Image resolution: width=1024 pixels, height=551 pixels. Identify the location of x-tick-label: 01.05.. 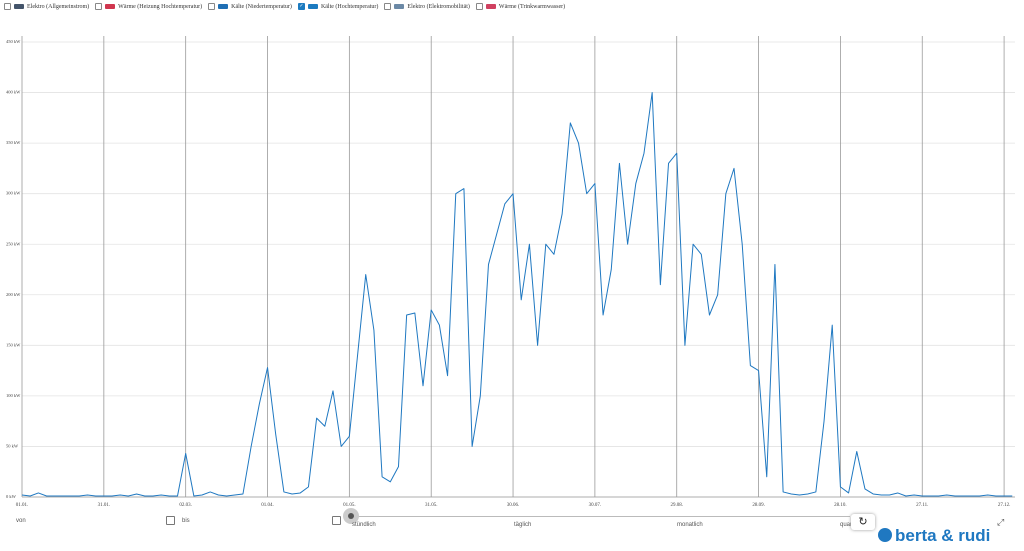
(349, 505).